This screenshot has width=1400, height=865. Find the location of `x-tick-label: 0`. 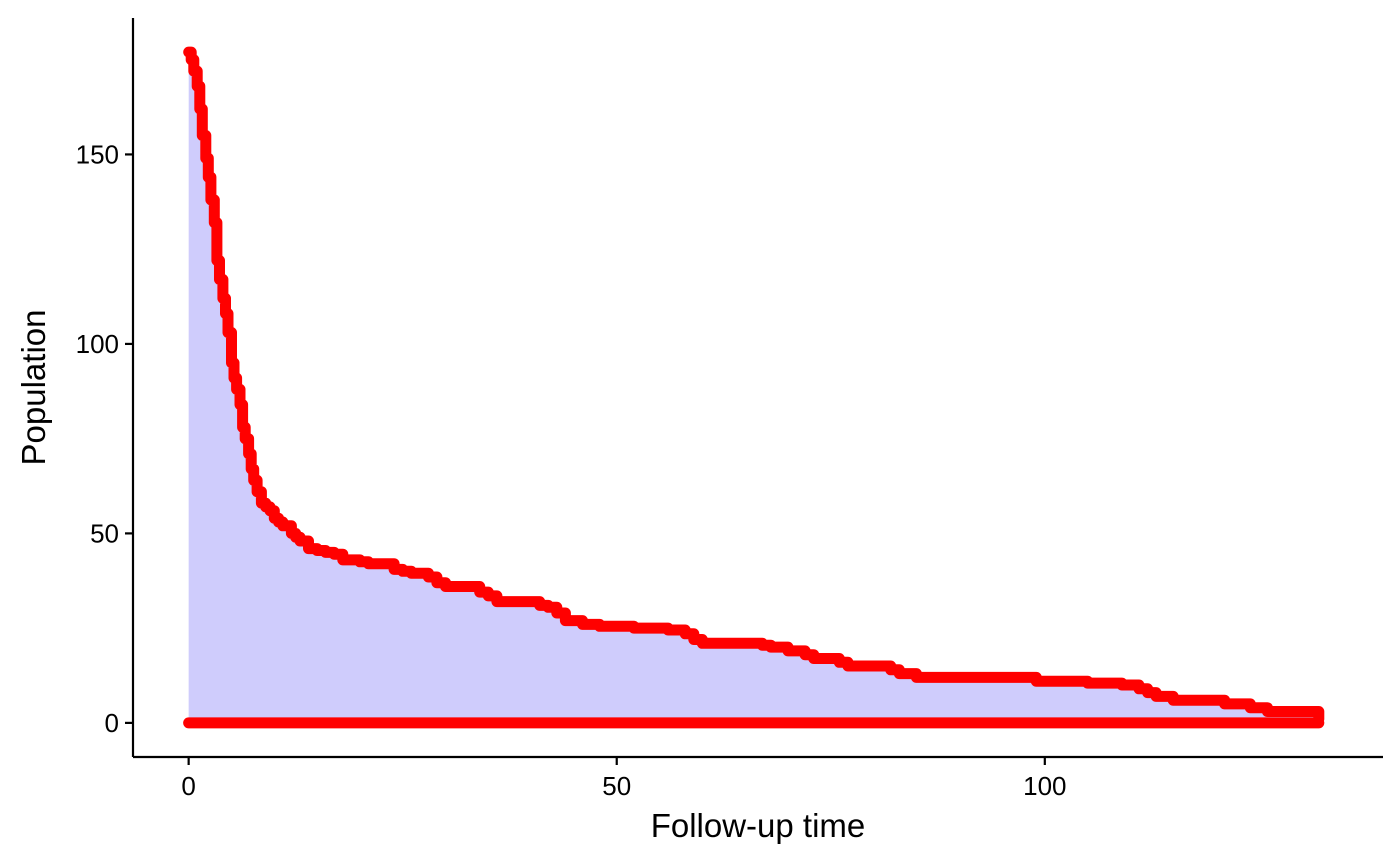

x-tick-label: 0 is located at coordinates (188, 786).